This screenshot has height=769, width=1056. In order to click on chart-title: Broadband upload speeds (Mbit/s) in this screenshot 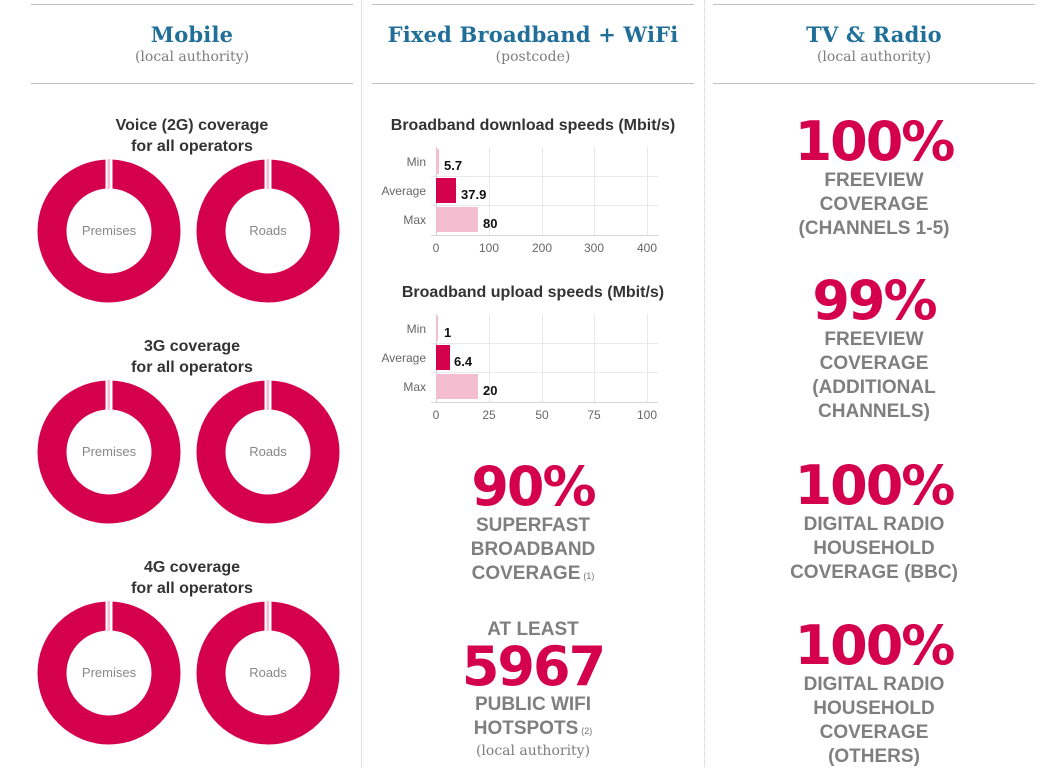, I will do `click(533, 292)`.